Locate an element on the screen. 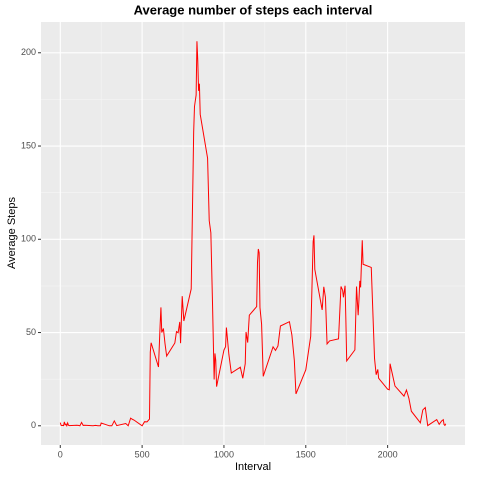 This screenshot has width=480, height=480. x-tick-label: 1000 is located at coordinates (224, 454).